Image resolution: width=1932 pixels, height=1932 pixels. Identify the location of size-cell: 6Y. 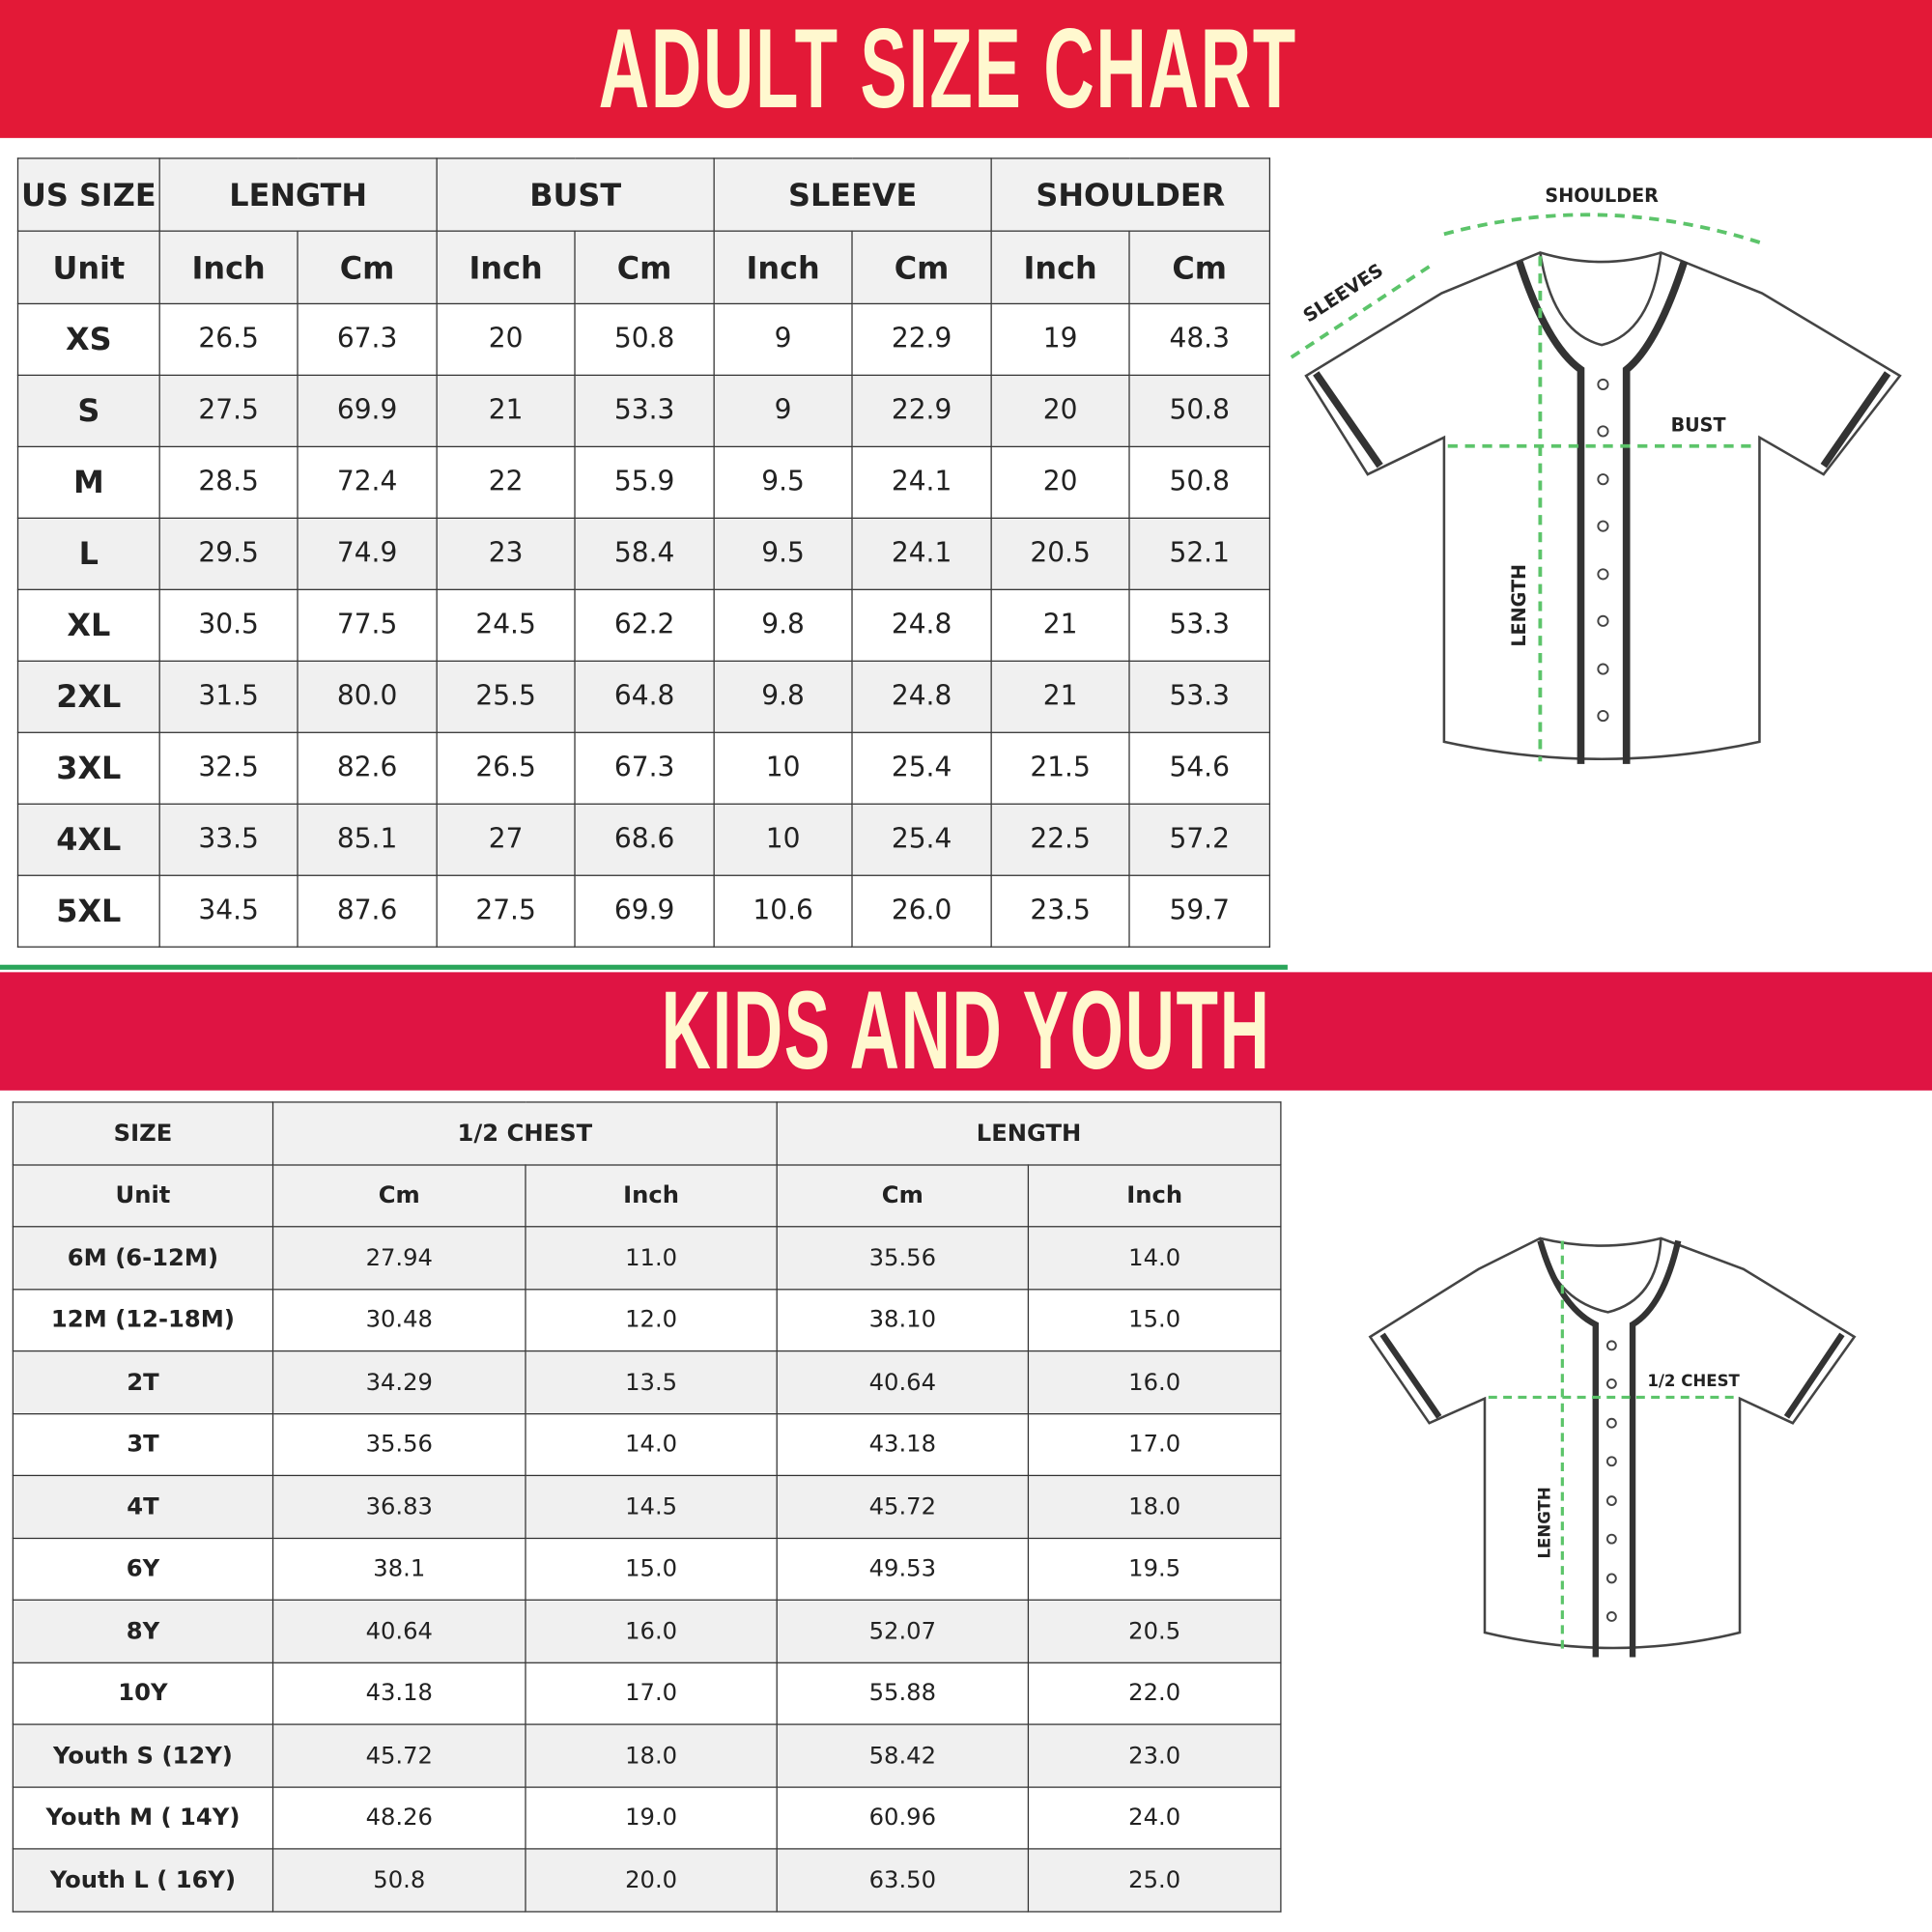
(143, 1569).